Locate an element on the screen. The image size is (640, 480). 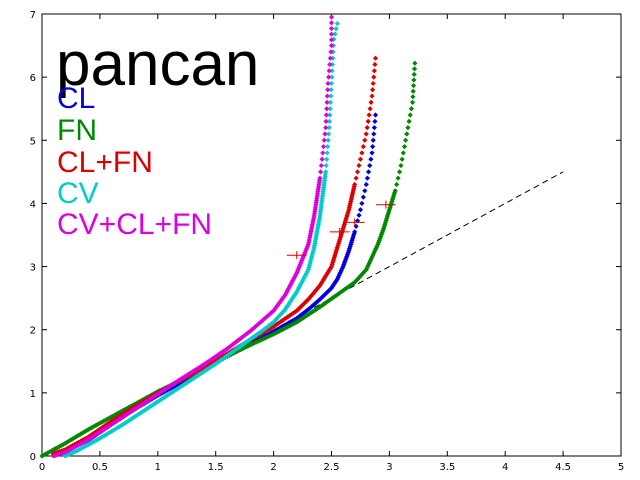
x-tick-label: 2.5 is located at coordinates (332, 467).